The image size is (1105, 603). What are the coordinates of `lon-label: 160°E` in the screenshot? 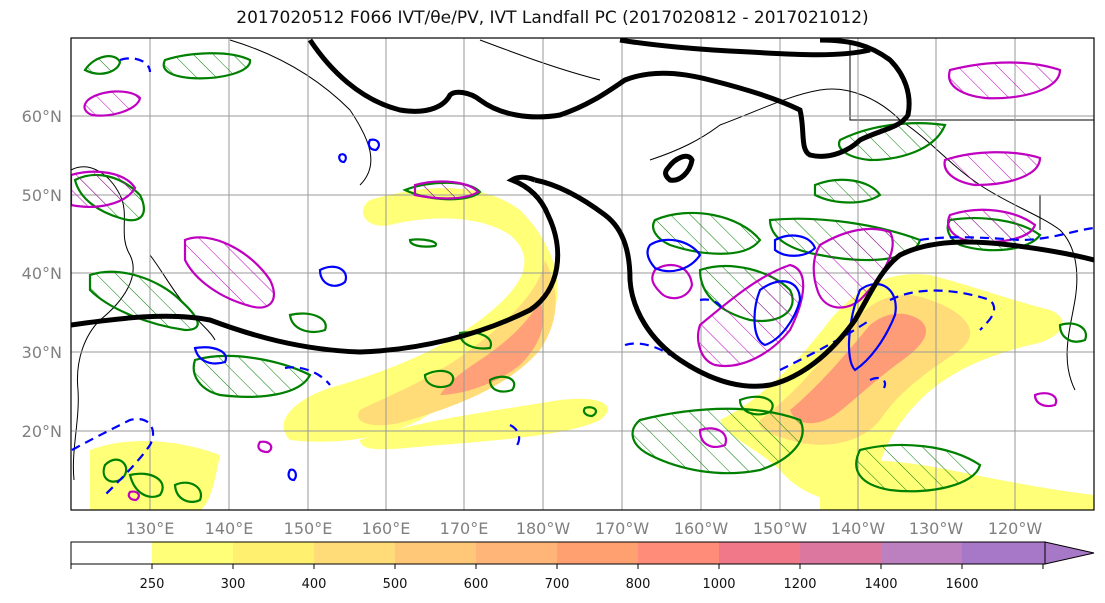 It's located at (386, 528).